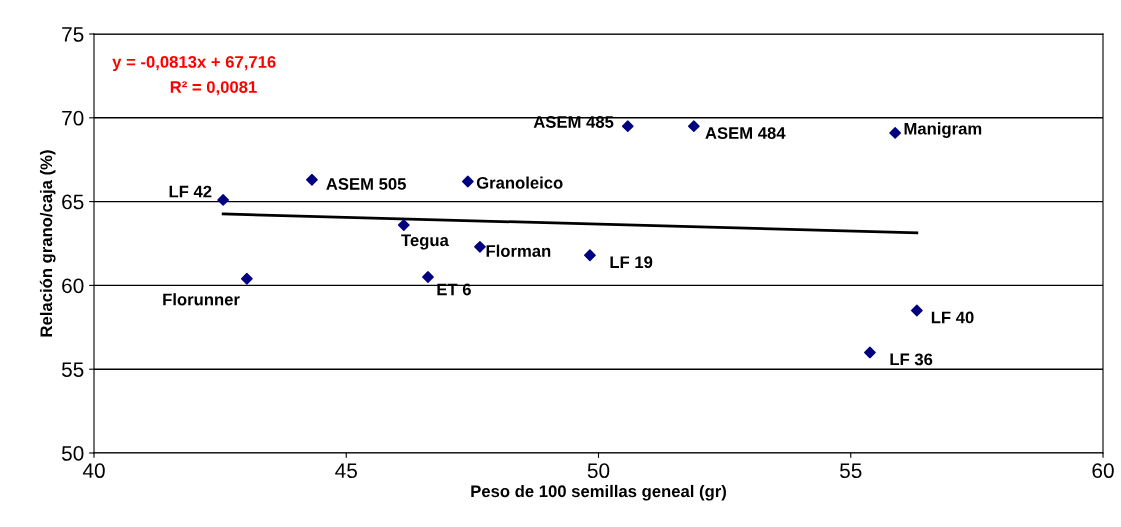 The width and height of the screenshot is (1121, 527). Describe the element at coordinates (952, 317) in the screenshot. I see `annotation: LF 40` at that location.